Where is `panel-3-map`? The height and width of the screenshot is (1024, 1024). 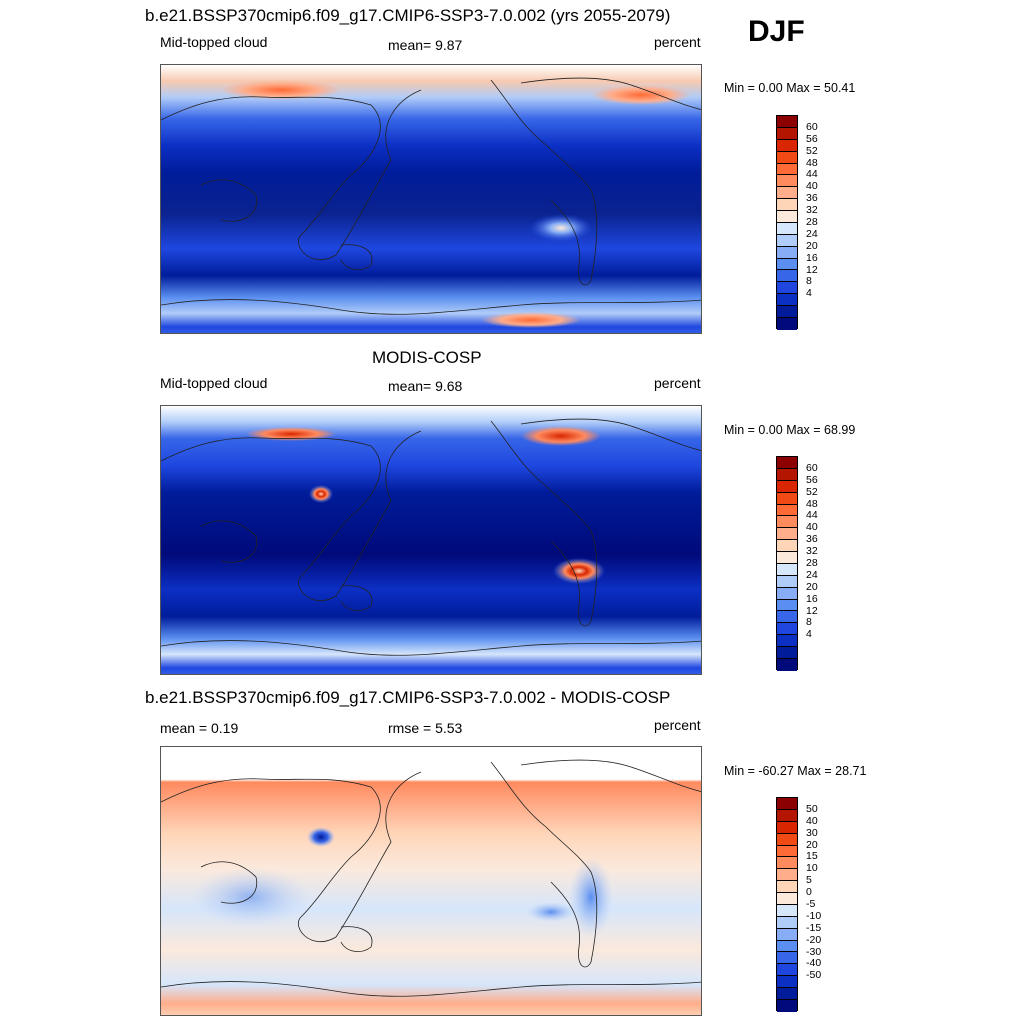 panel-3-map is located at coordinates (431, 881).